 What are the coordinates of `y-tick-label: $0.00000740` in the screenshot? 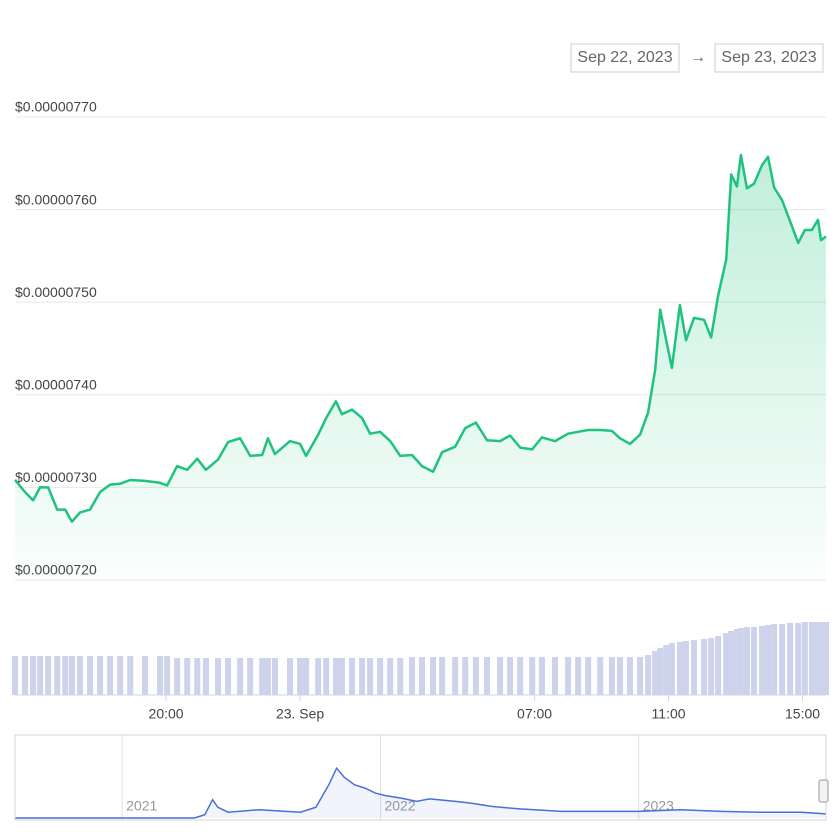 It's located at (56, 385).